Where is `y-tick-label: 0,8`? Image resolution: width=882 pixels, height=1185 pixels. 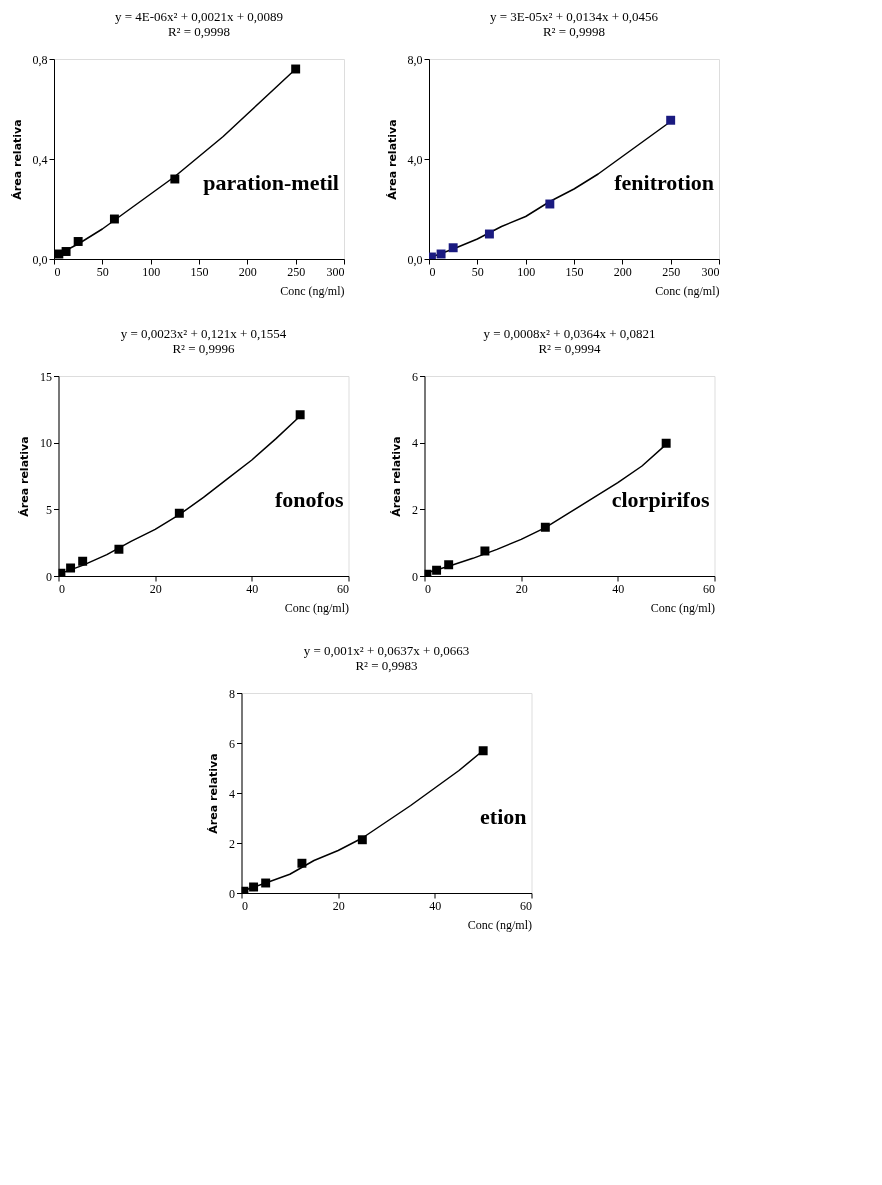
y-tick-label: 0,8 is located at coordinates (40, 59).